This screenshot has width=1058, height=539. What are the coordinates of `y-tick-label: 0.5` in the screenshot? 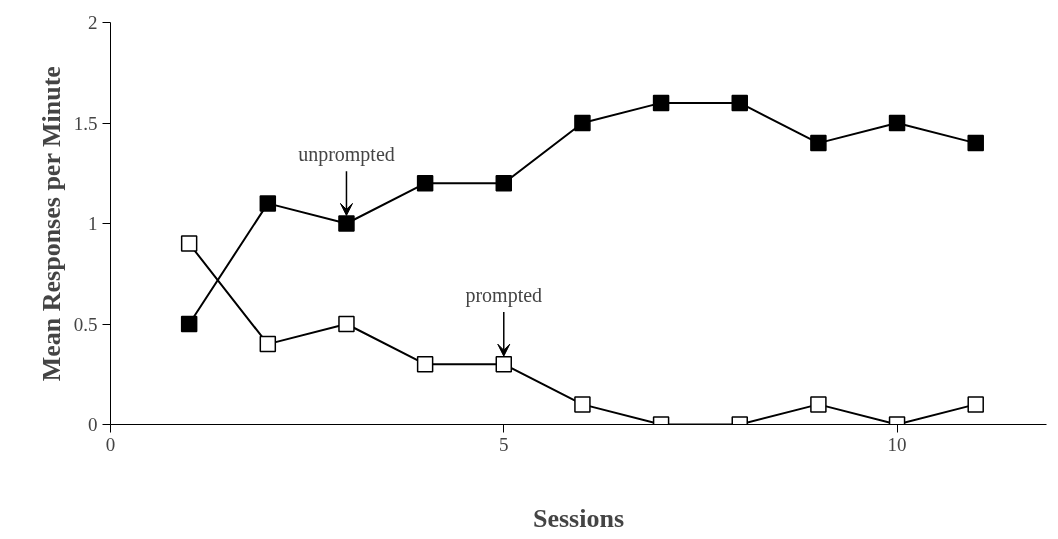 It's located at (85, 324).